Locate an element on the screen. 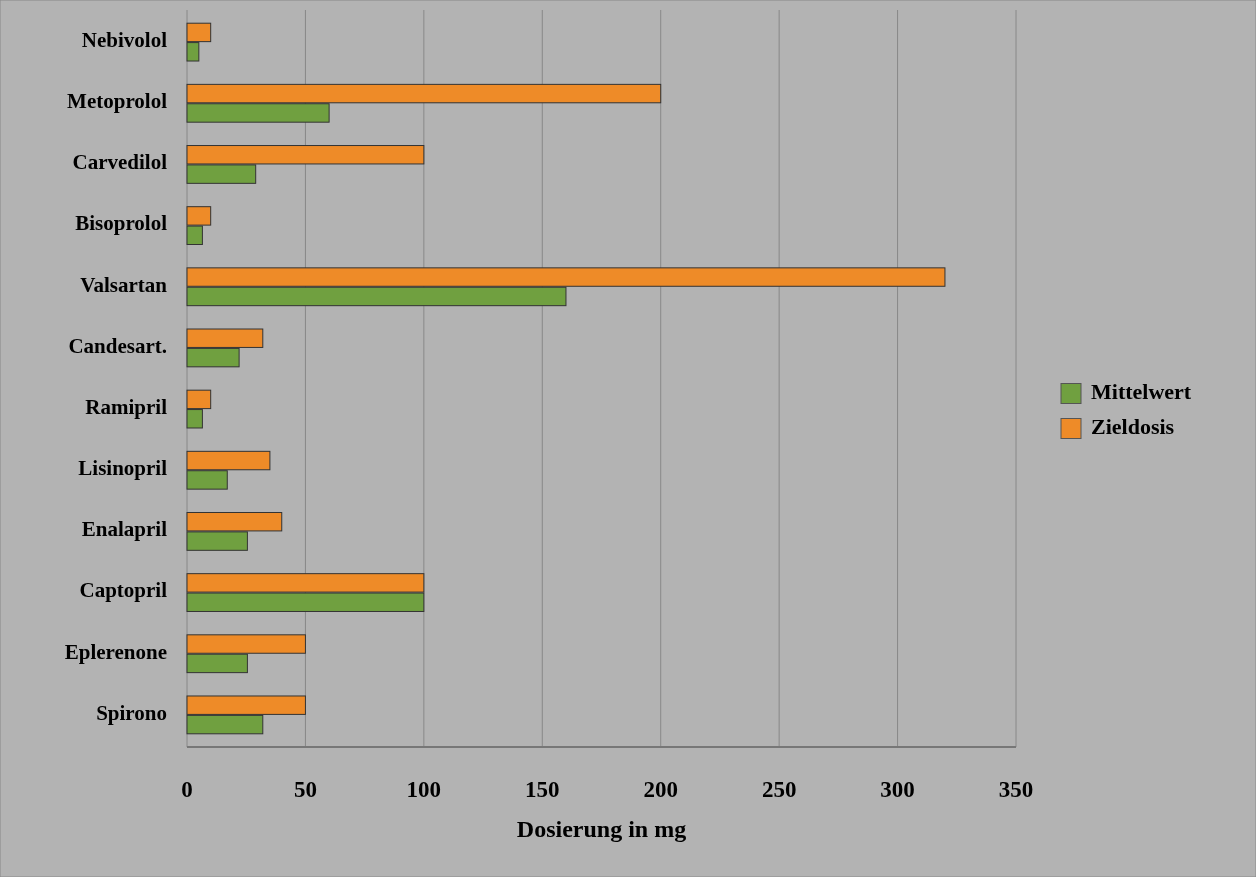  x-tick-label: 200 is located at coordinates (660, 789).